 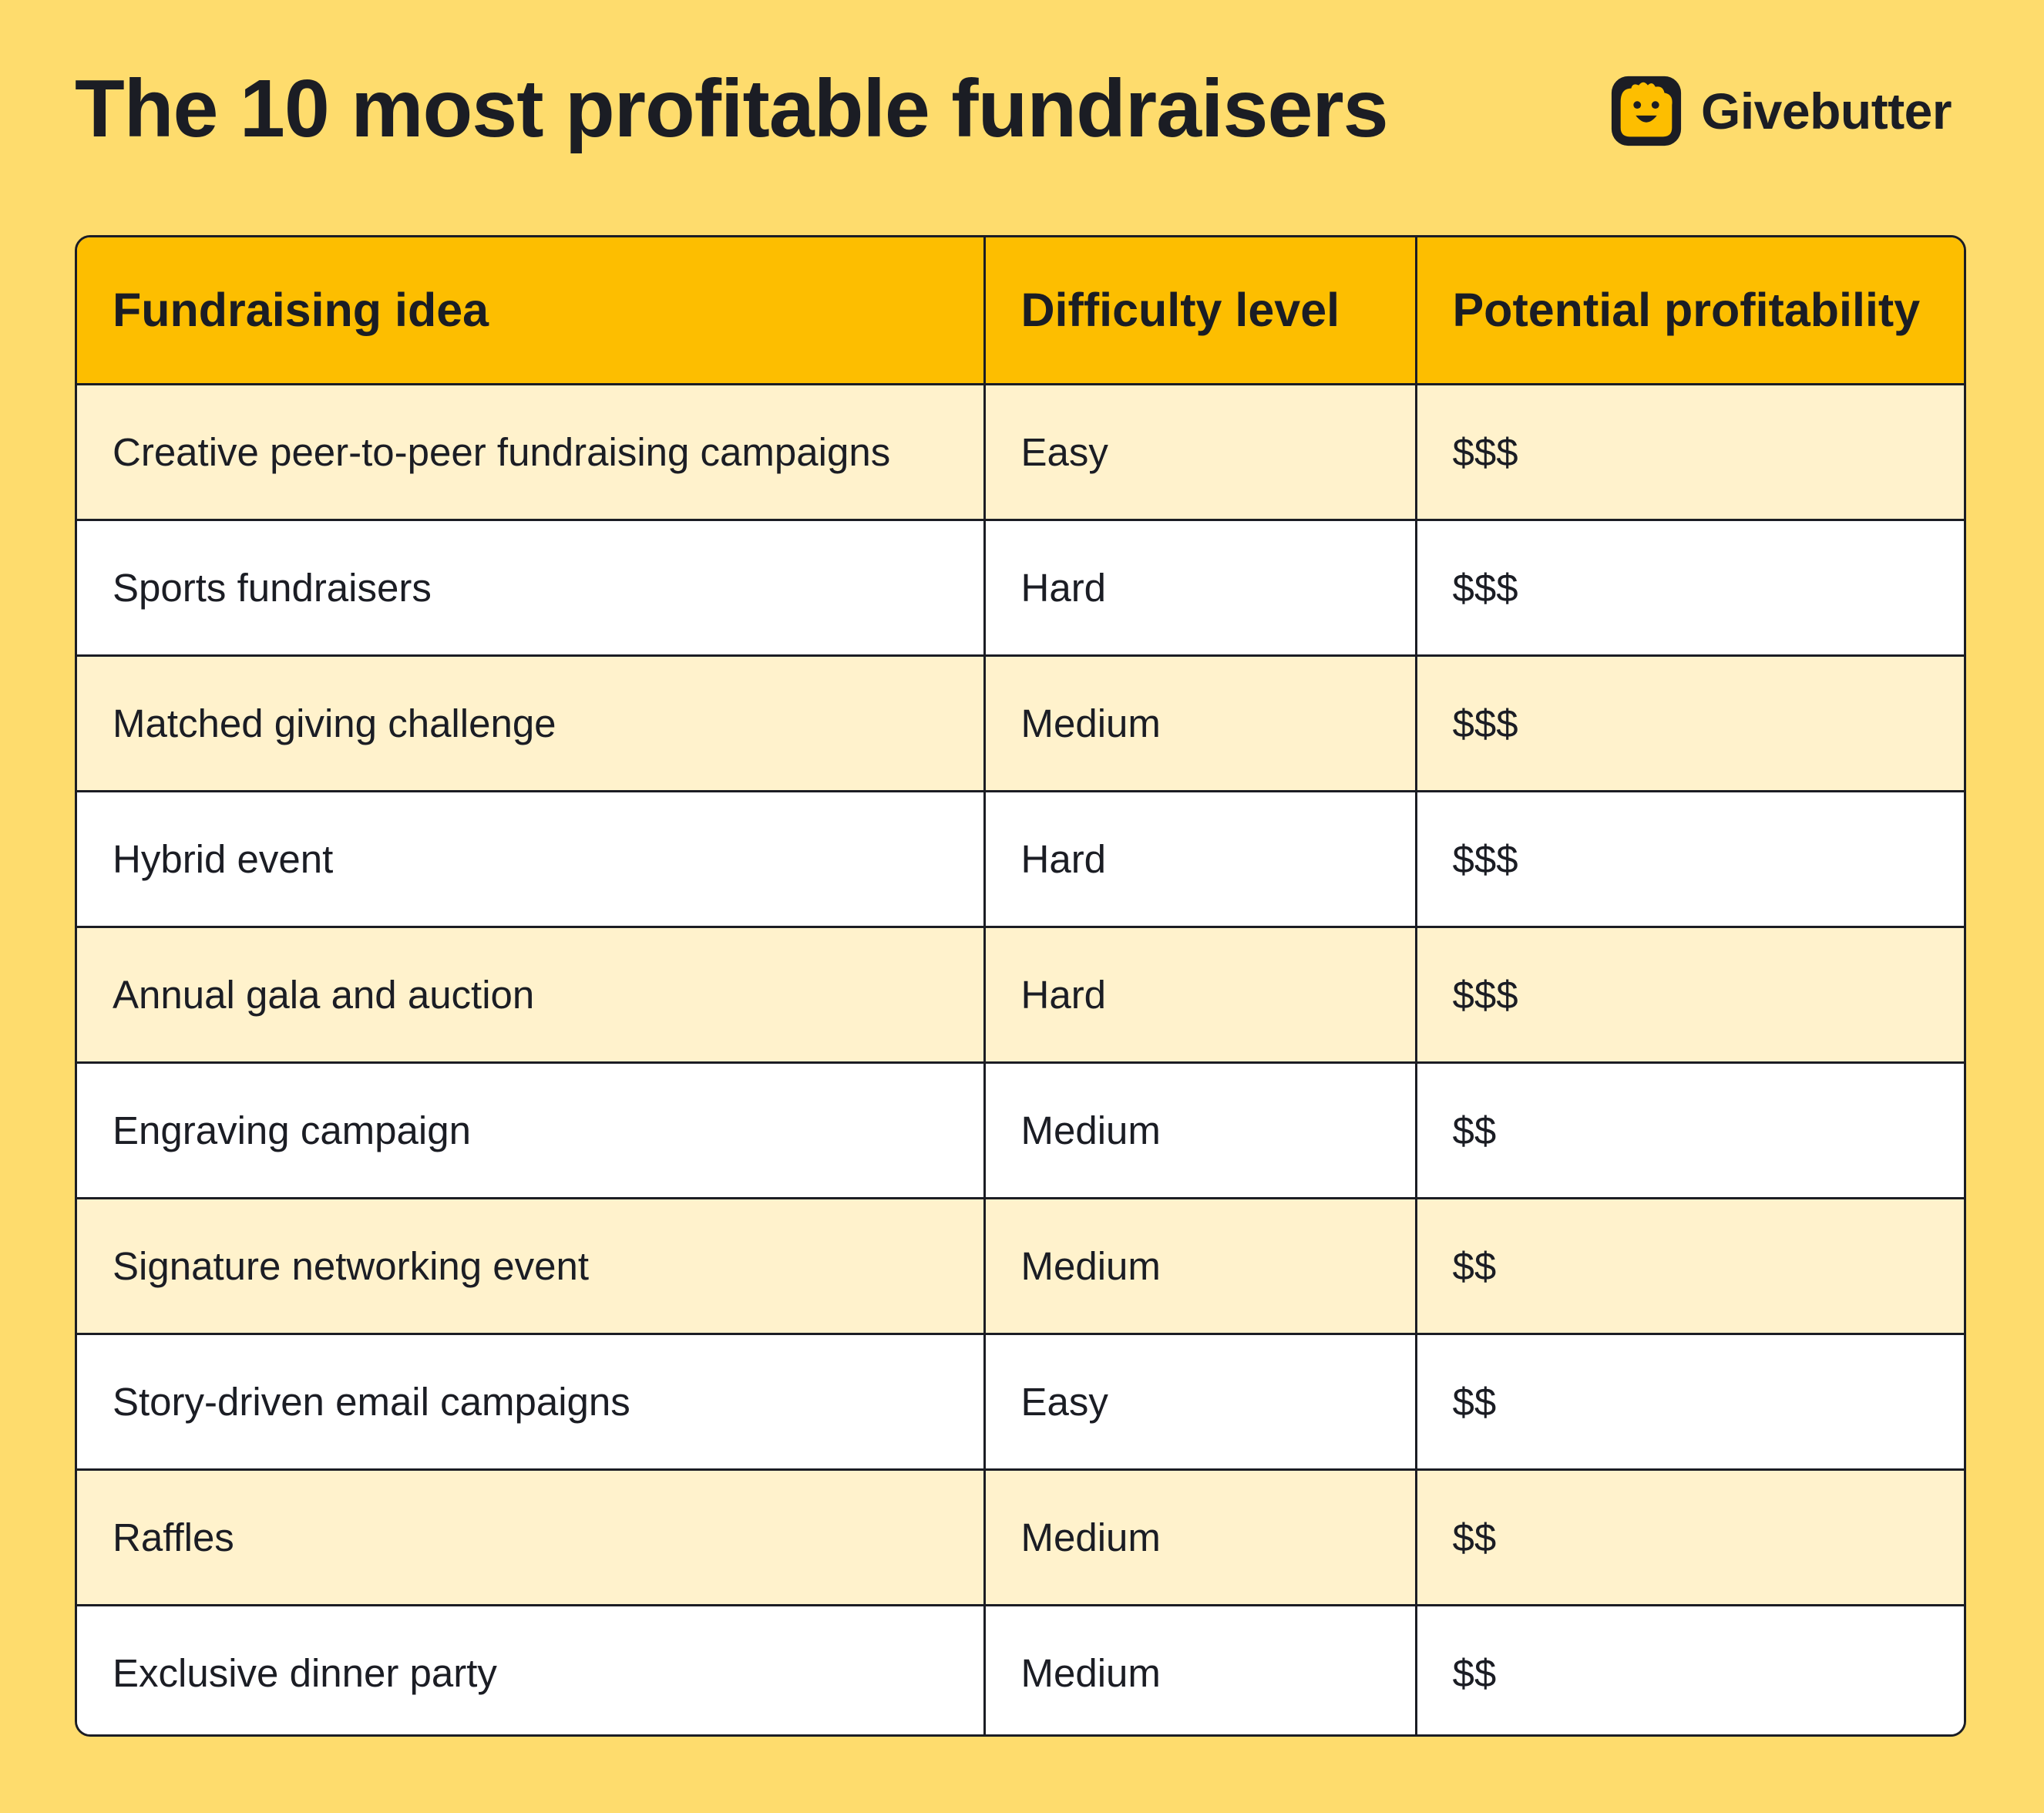 I want to click on table-row: Raffles Medium $$, so click(x=1020, y=1537).